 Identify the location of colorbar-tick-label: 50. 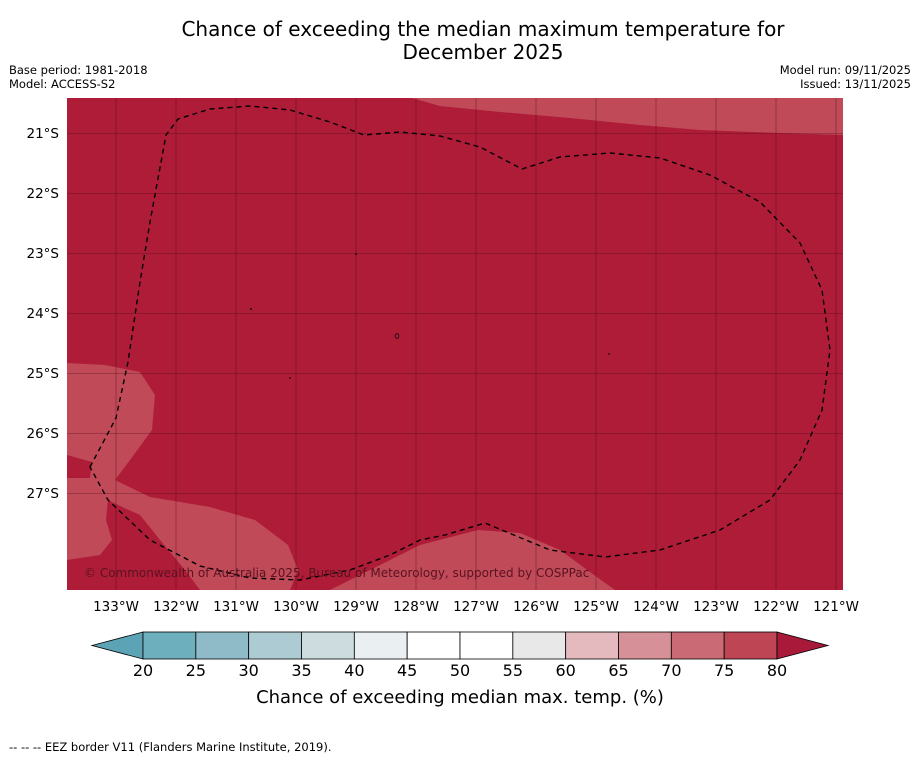
(460, 670).